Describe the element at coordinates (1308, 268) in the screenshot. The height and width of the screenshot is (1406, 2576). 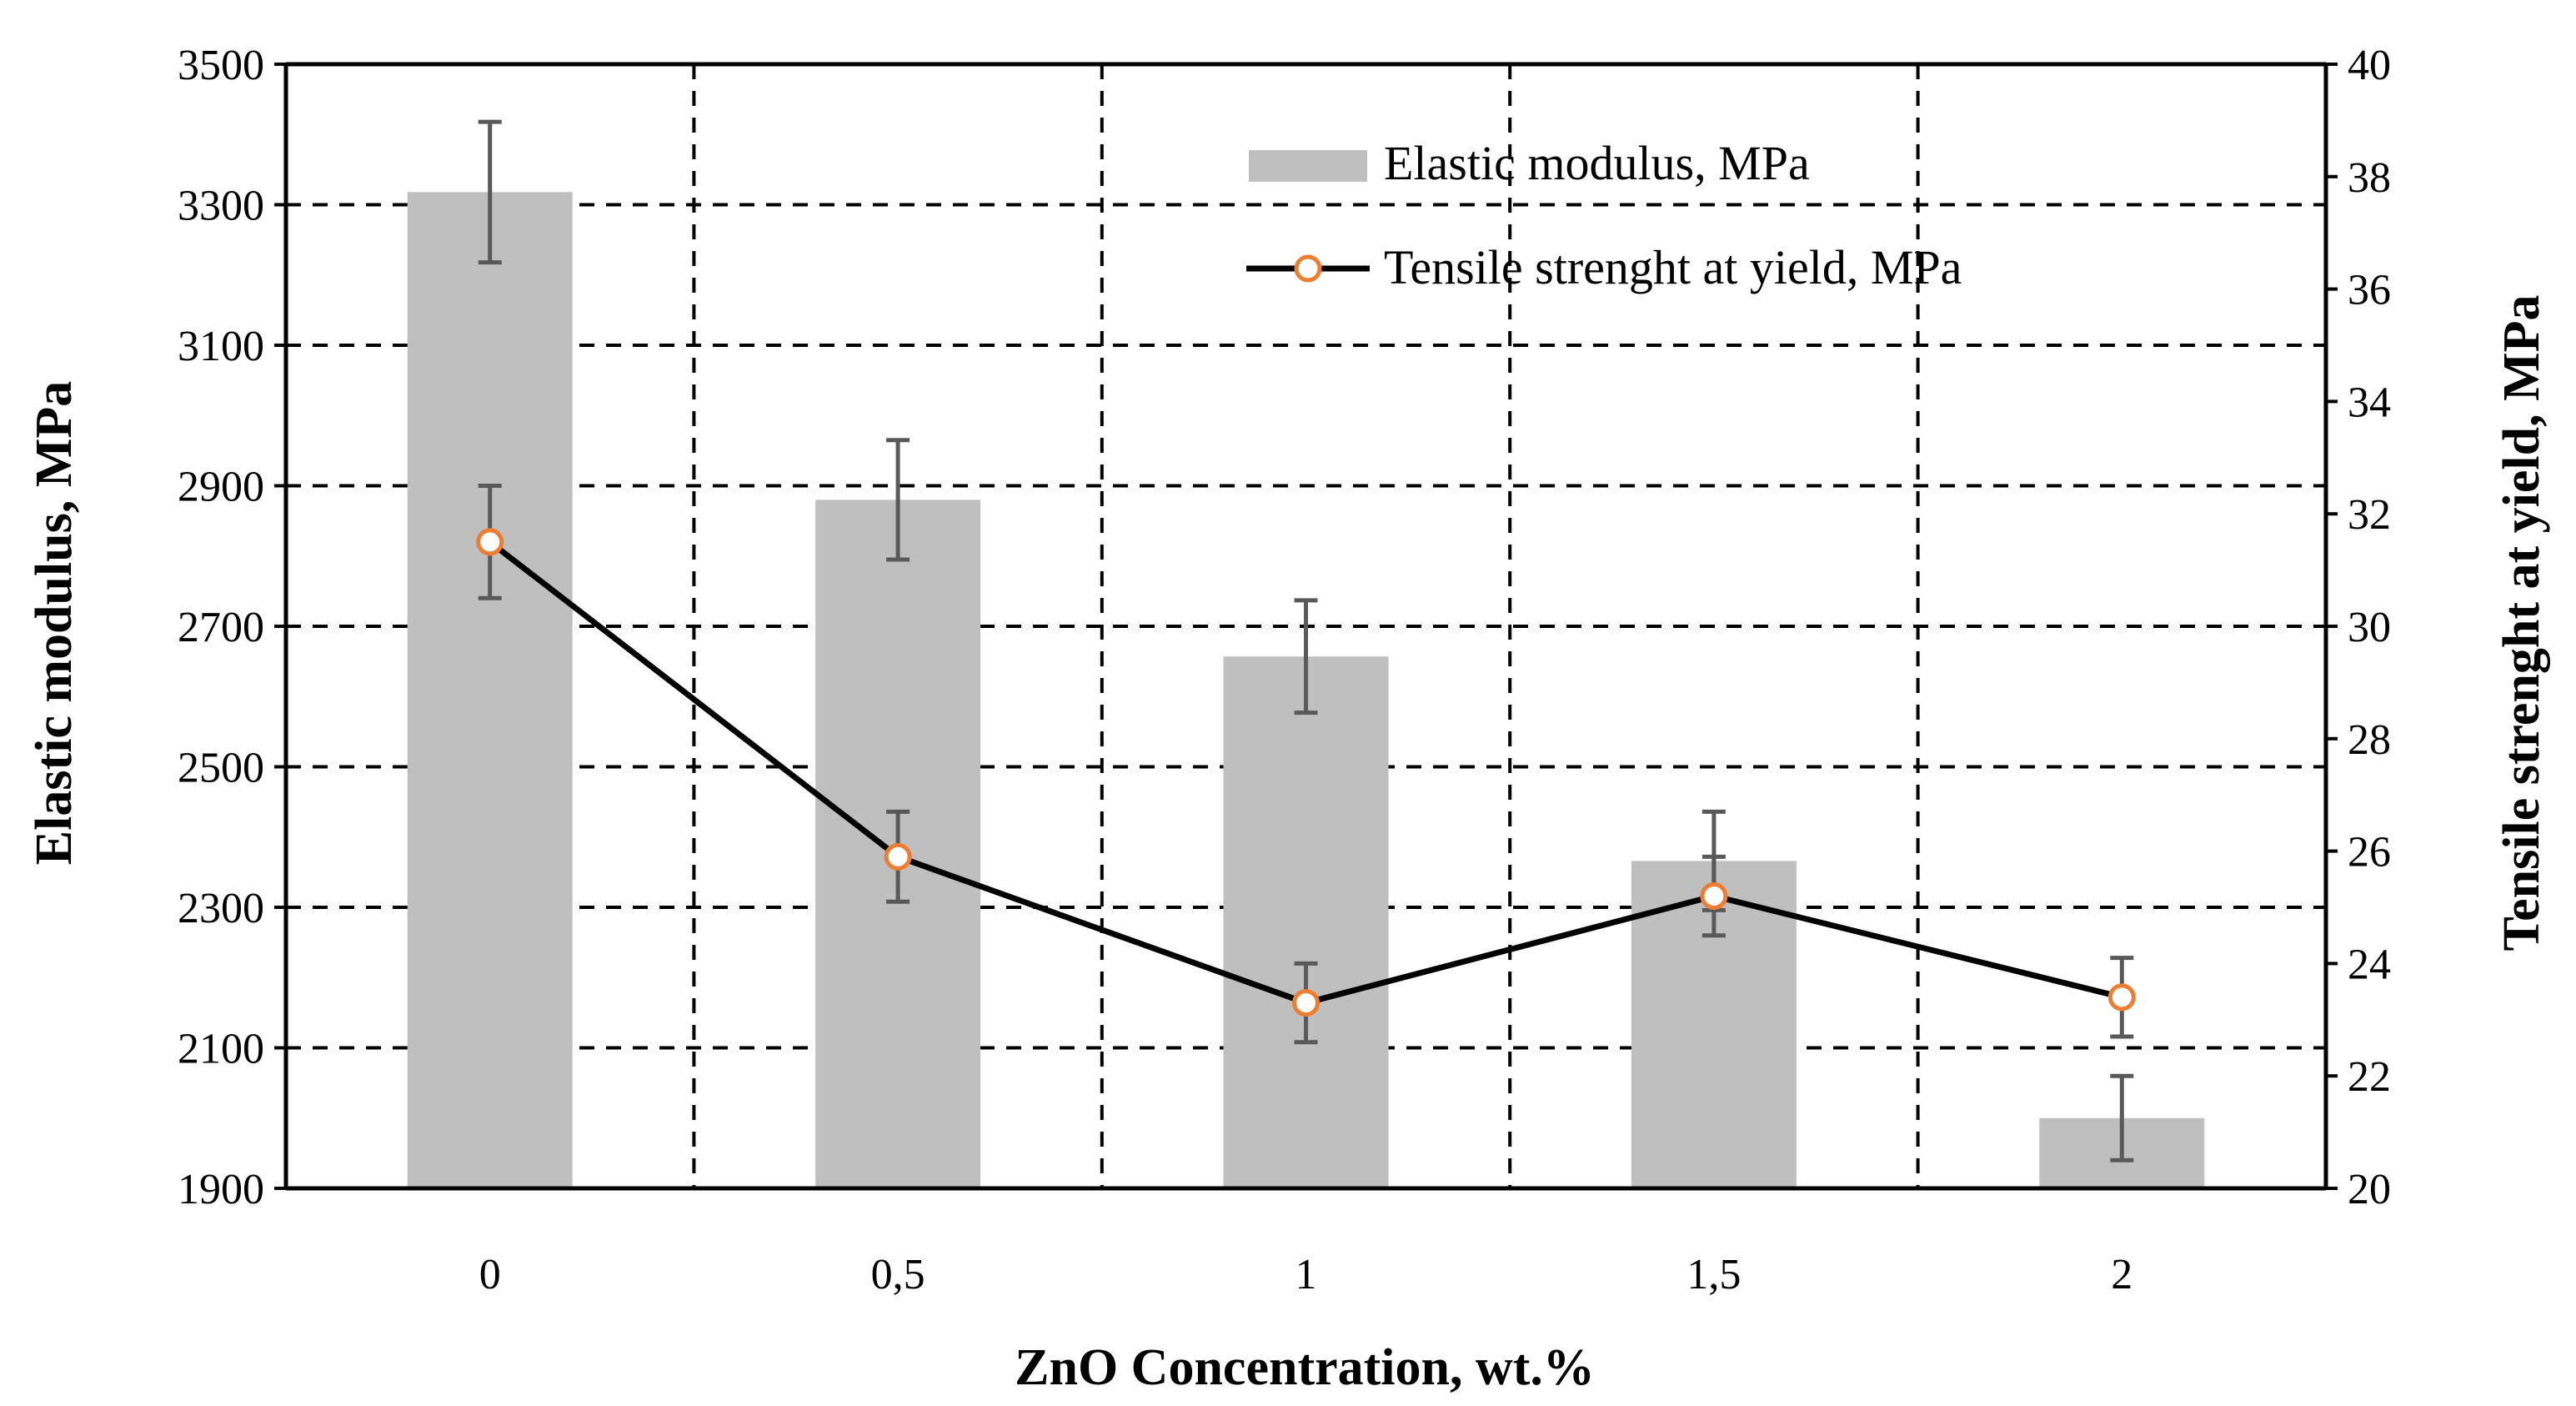
I see `legend-line-marker` at that location.